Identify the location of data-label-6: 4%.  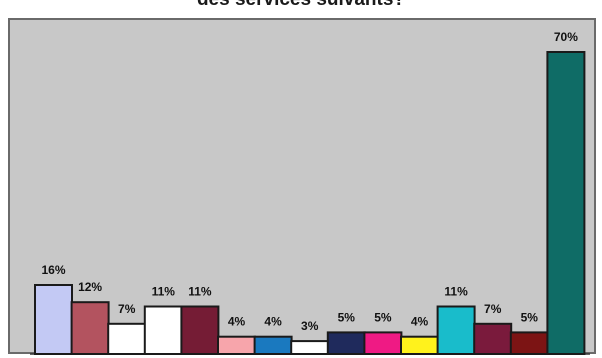
(237, 322).